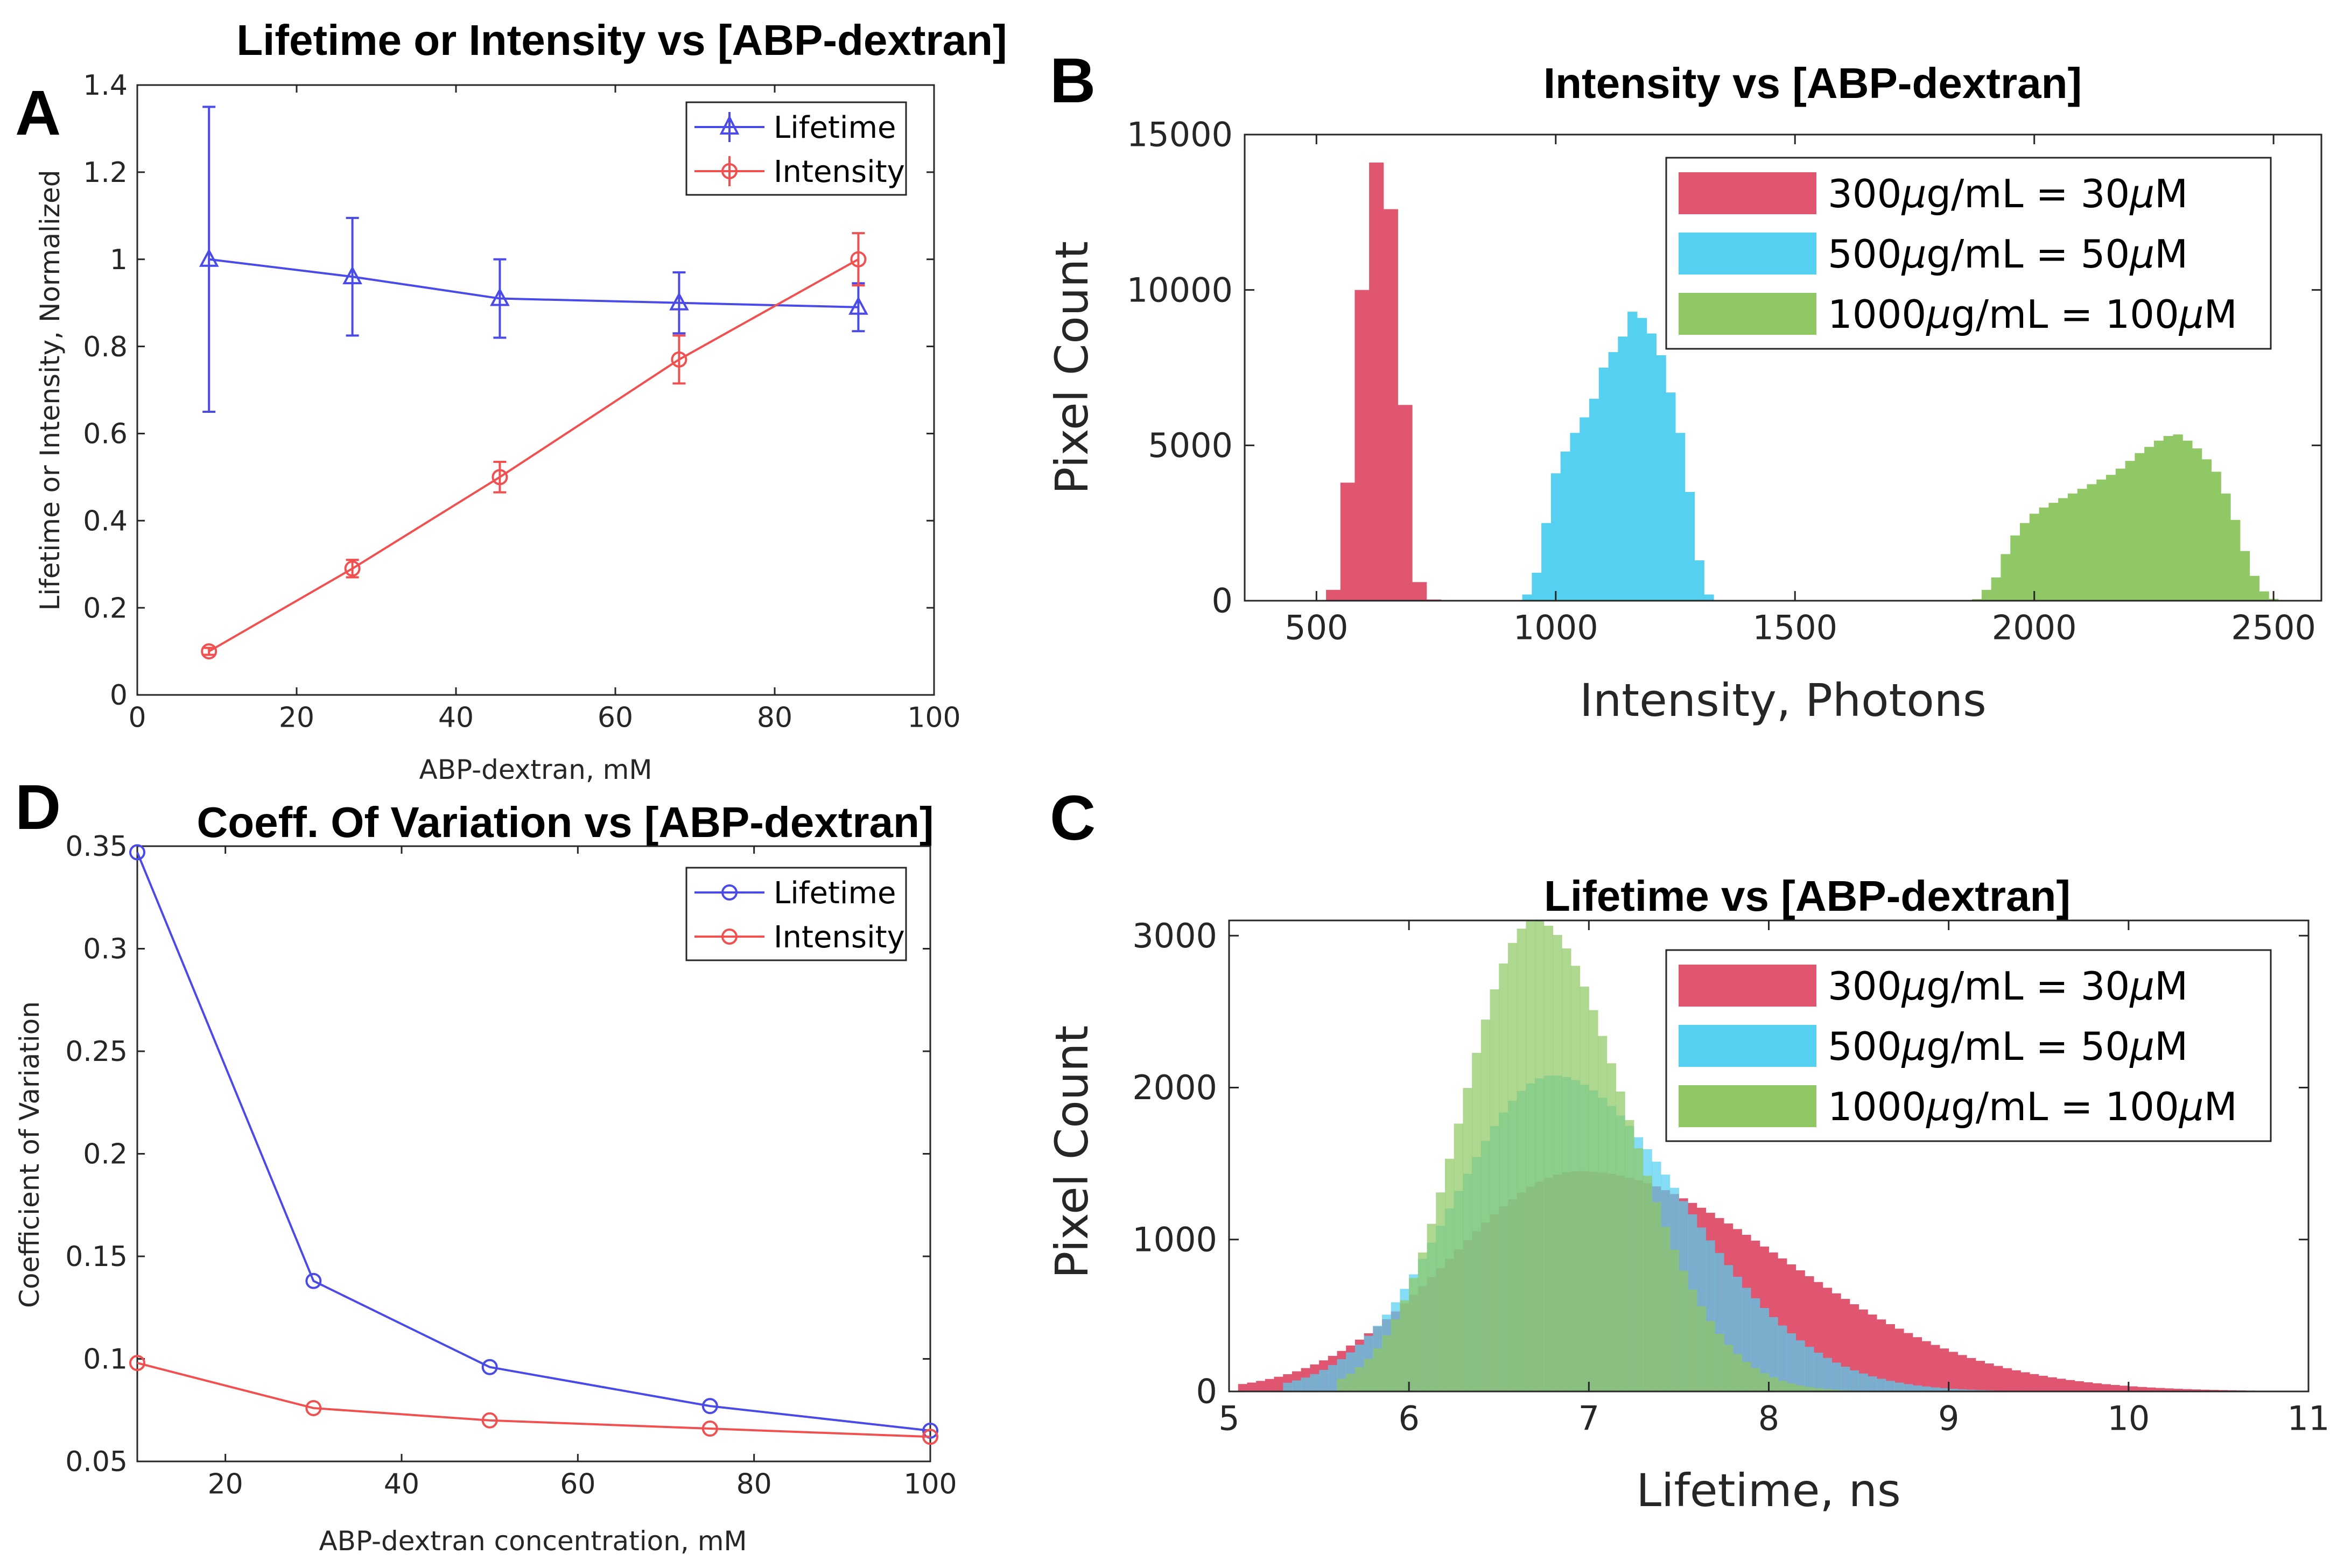  Describe the element at coordinates (835, 893) in the screenshot. I see `panel-d-legend-lifetime-label: Lifetime` at that location.